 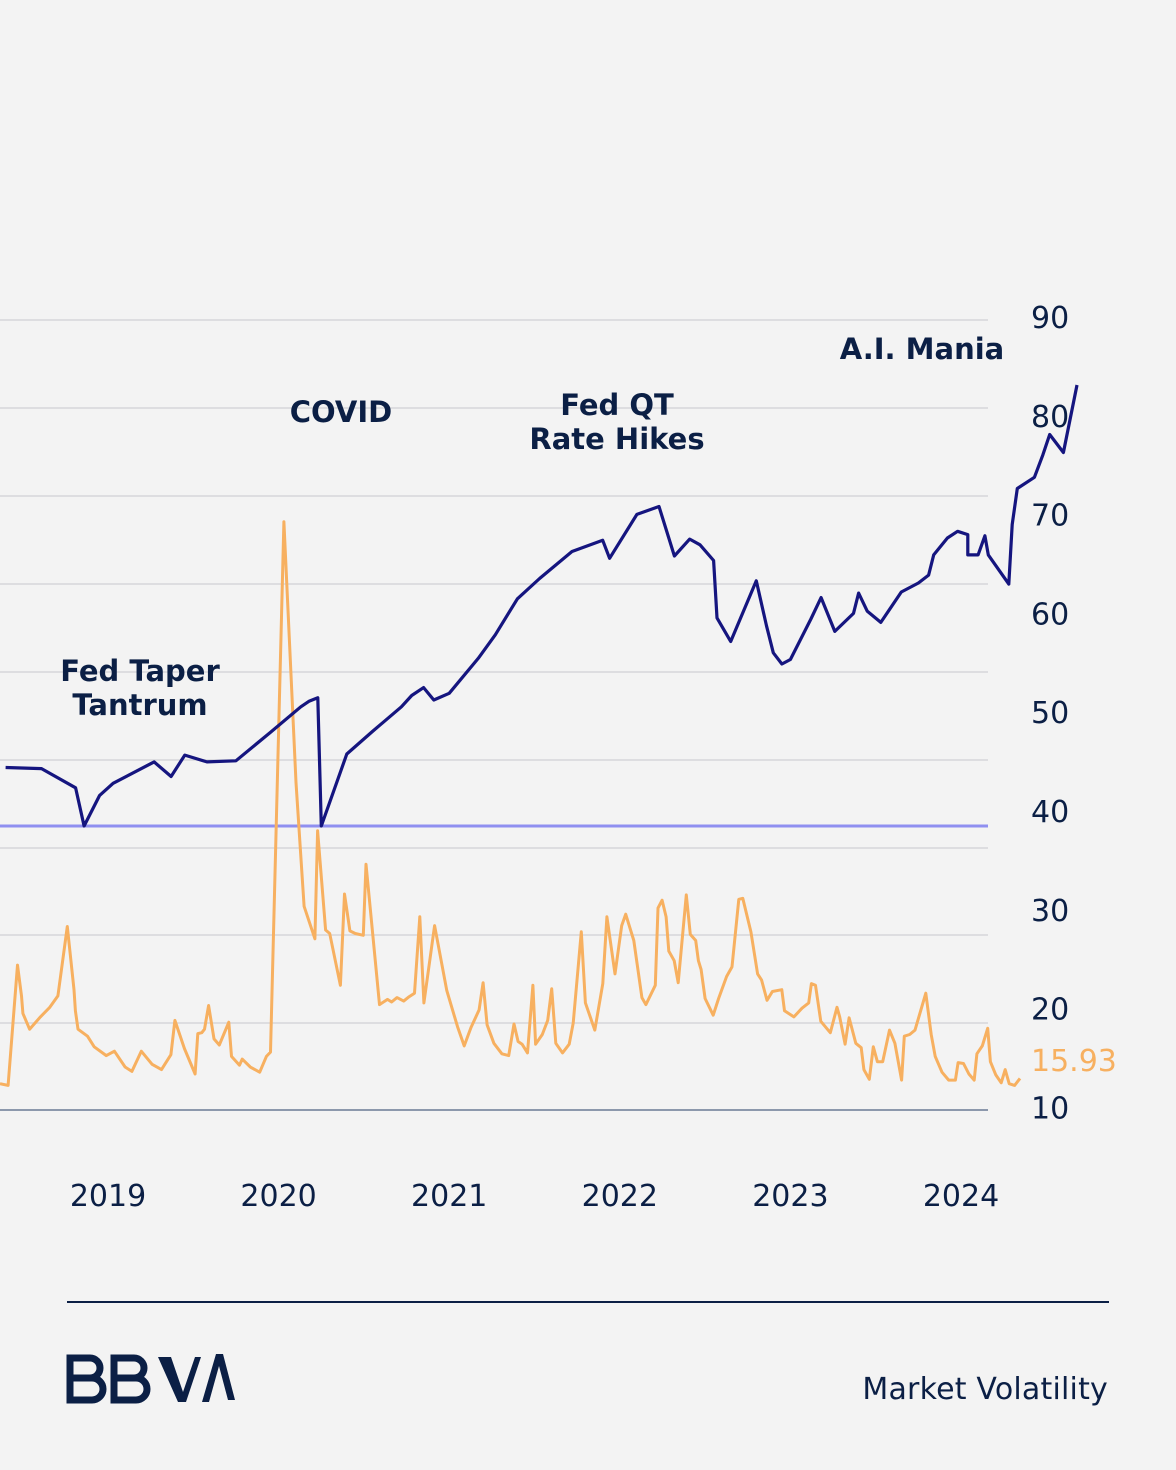 I want to click on x-tick-label: 2019, so click(x=108, y=1196).